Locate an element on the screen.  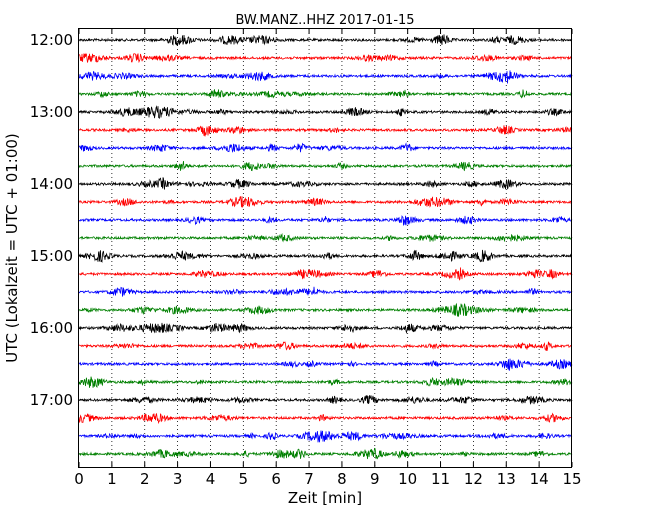
x-tick-label: 3 is located at coordinates (178, 479).